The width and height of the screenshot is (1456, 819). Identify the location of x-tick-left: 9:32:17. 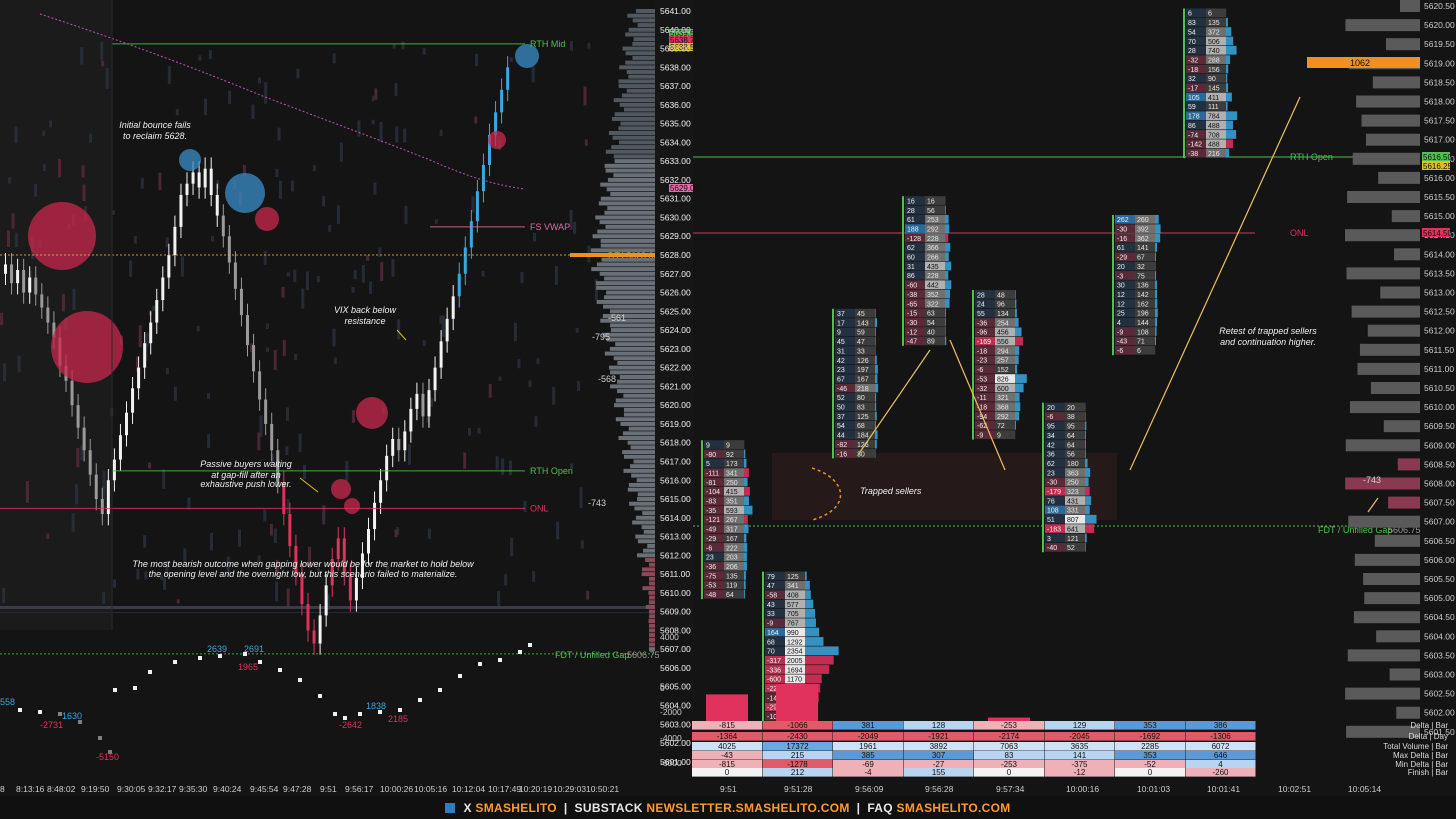
(162, 789).